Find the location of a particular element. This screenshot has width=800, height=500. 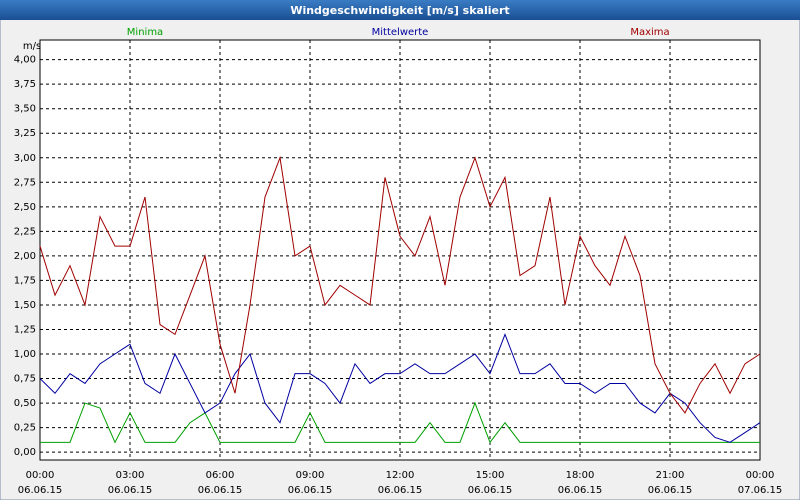

legend-entry: Maxima is located at coordinates (649, 32).